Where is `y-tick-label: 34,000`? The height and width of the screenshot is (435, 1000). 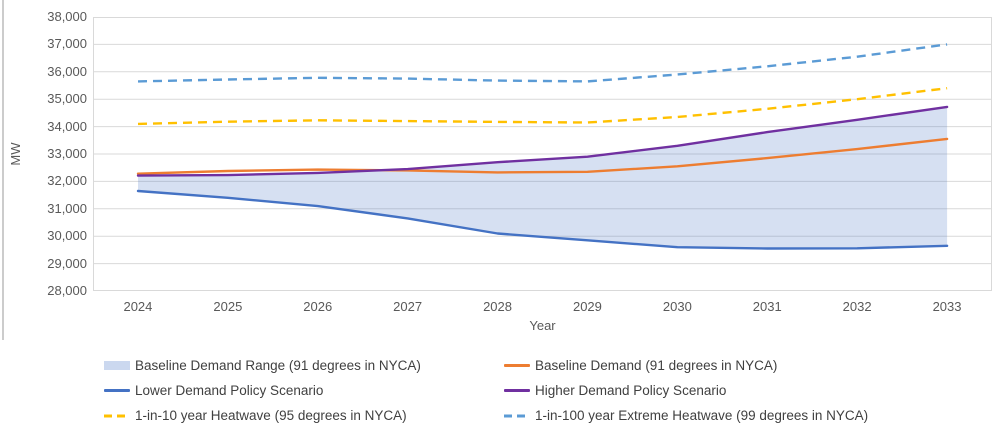 y-tick-label: 34,000 is located at coordinates (67, 126).